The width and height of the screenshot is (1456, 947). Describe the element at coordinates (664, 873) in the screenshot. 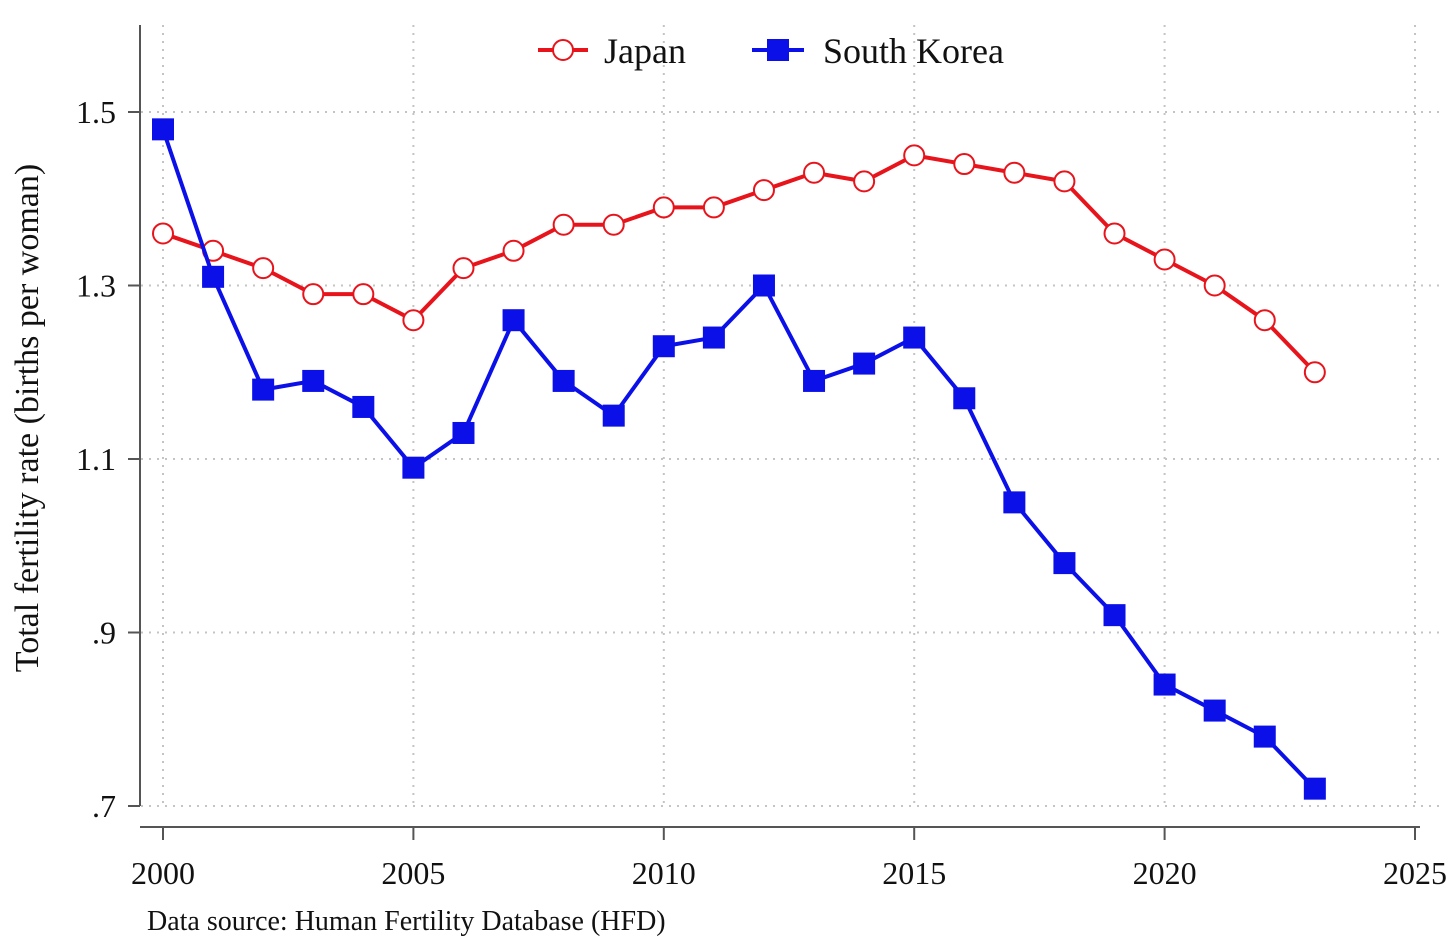

I see `x-tick-label: 2010` at that location.